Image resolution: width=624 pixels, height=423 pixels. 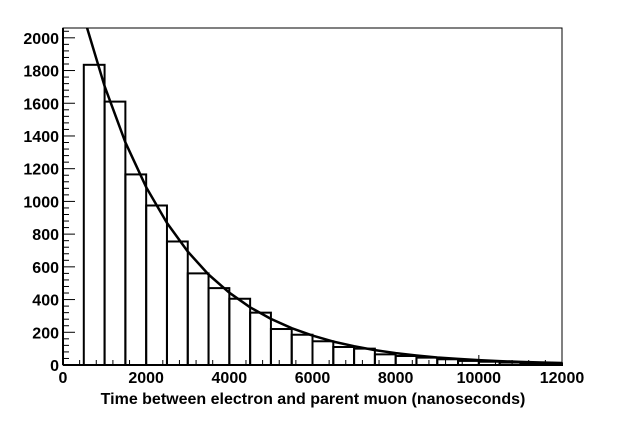 I want to click on y-tick-label: 1600, so click(x=41, y=104).